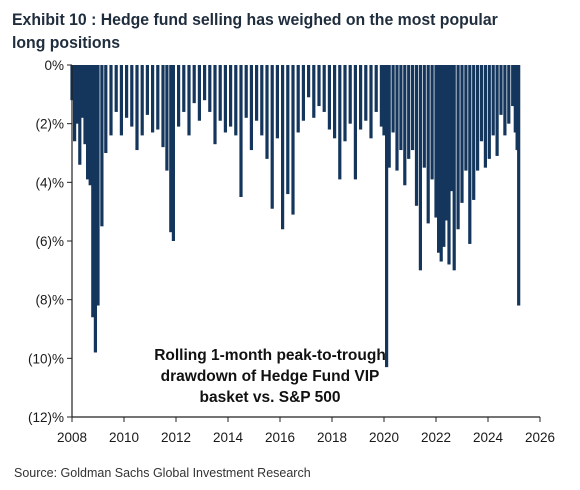 The height and width of the screenshot is (490, 580). I want to click on x-tick-label: 2010, so click(124, 437).